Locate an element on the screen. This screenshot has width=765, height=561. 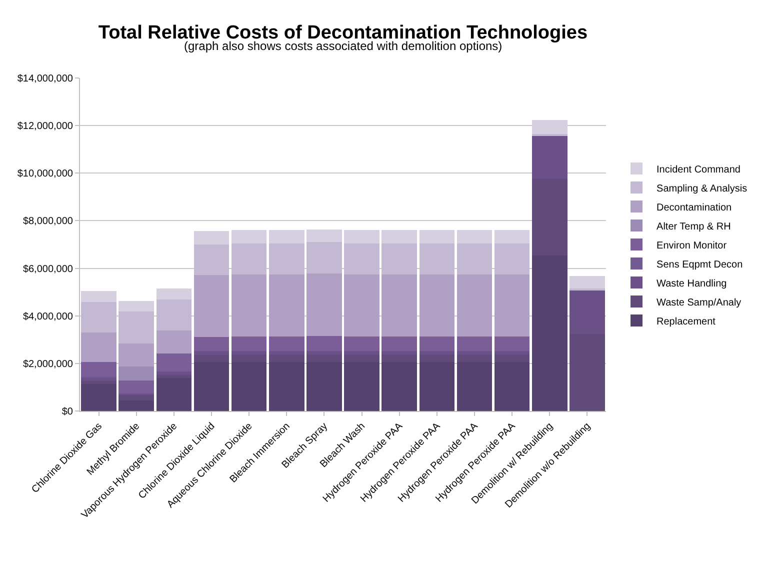
legend-label: Incident Command is located at coordinates (698, 170).